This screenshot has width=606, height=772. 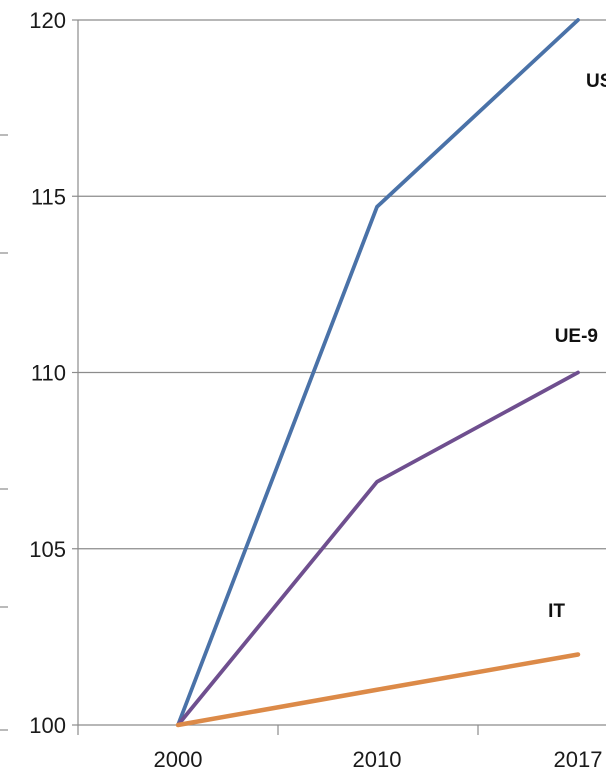 What do you see at coordinates (47, 20) in the screenshot?
I see `y-tick-label-120: 120` at bounding box center [47, 20].